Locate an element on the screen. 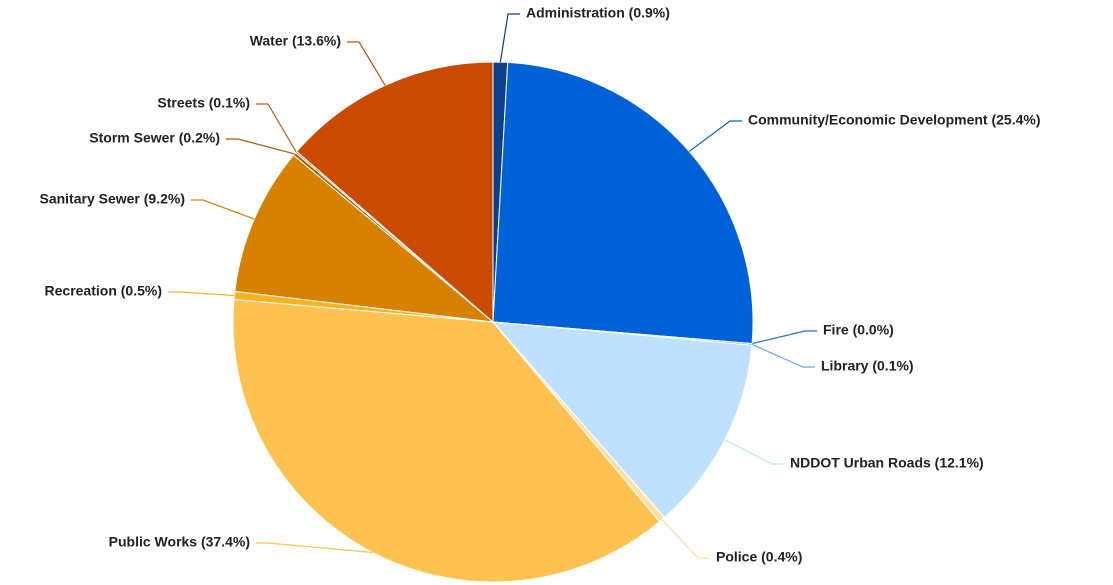  slice-label: Community/Economic Development (25.4%) is located at coordinates (894, 120).